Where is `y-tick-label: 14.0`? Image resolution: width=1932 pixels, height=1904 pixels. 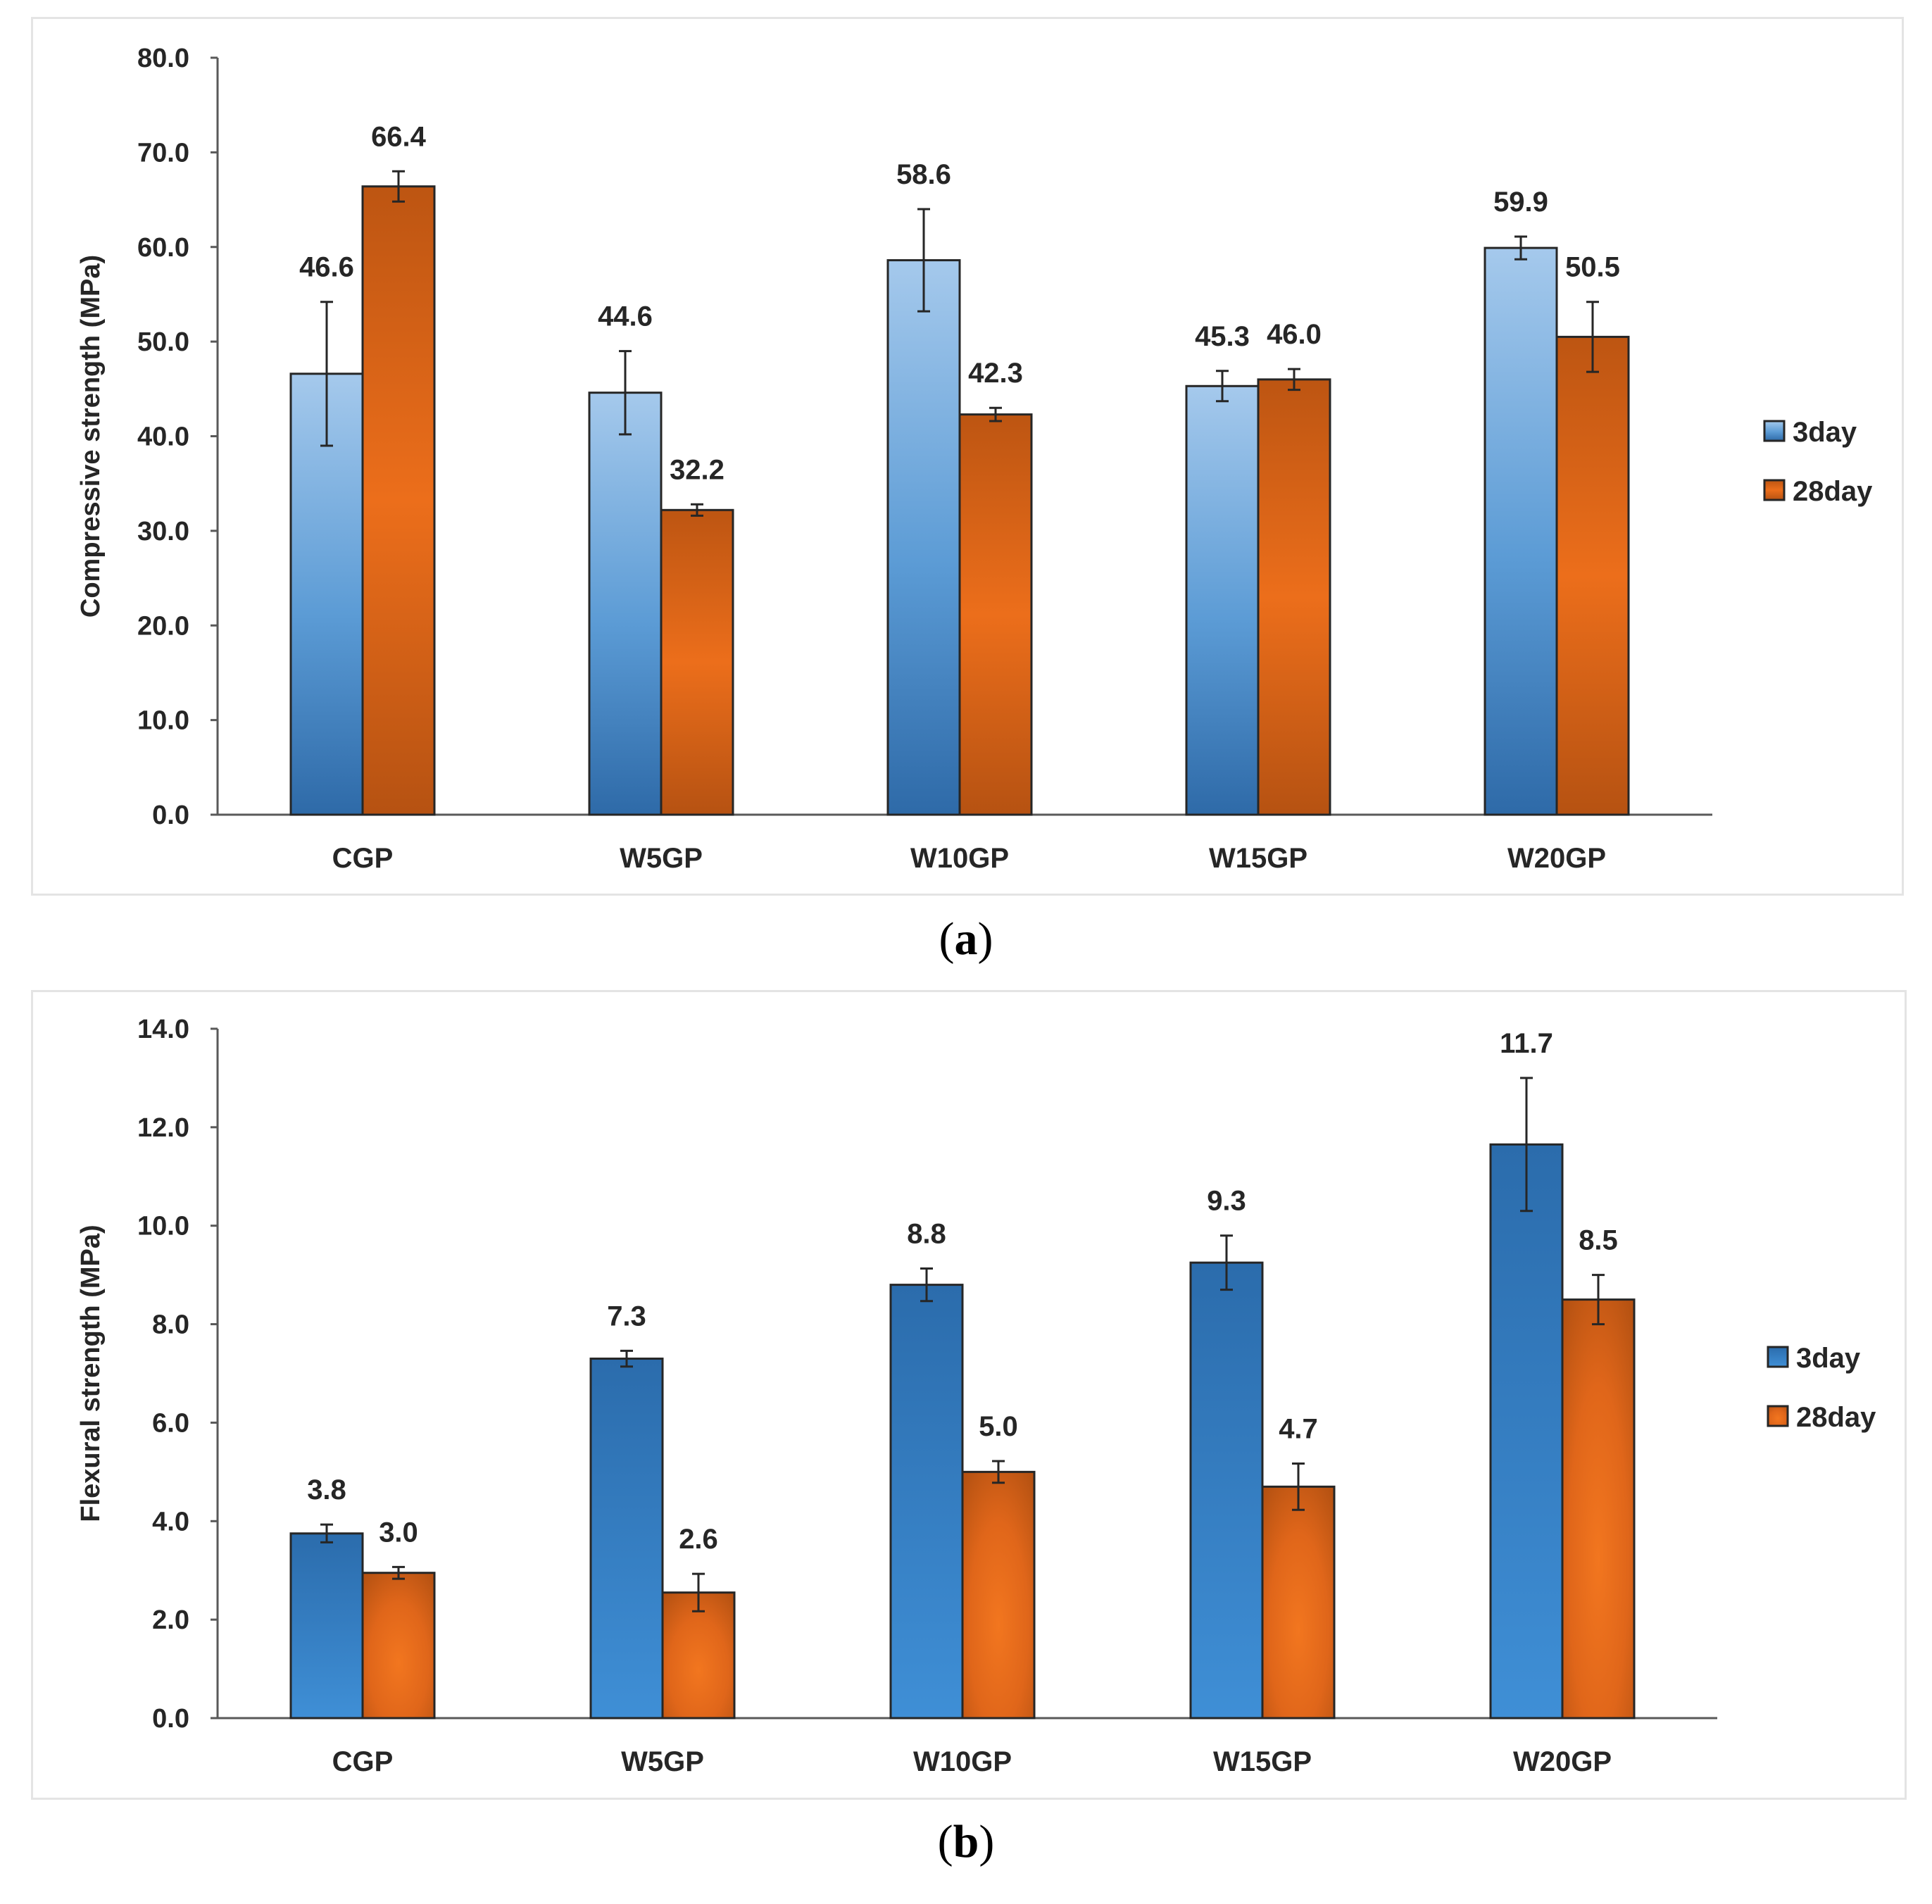 y-tick-label: 14.0 is located at coordinates (163, 1030).